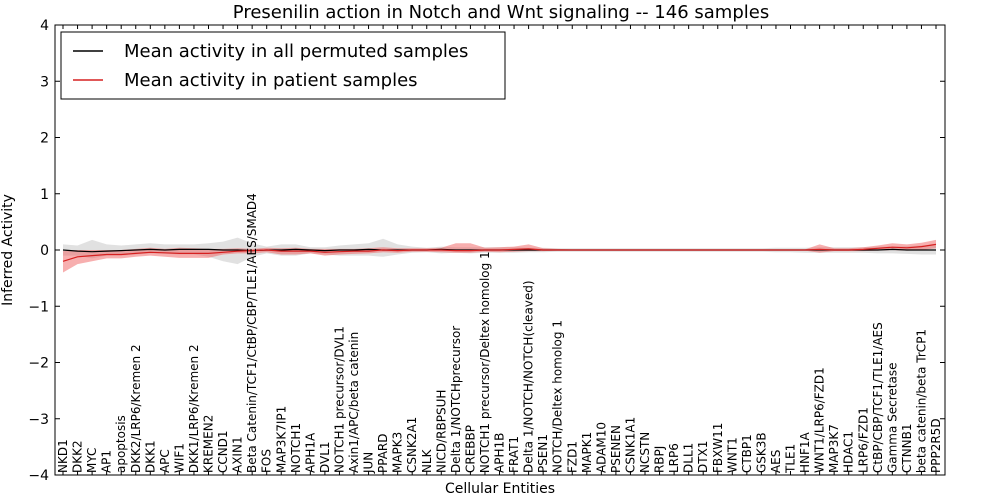  I want to click on x-tick-label: PSENEN, so click(616, 449).